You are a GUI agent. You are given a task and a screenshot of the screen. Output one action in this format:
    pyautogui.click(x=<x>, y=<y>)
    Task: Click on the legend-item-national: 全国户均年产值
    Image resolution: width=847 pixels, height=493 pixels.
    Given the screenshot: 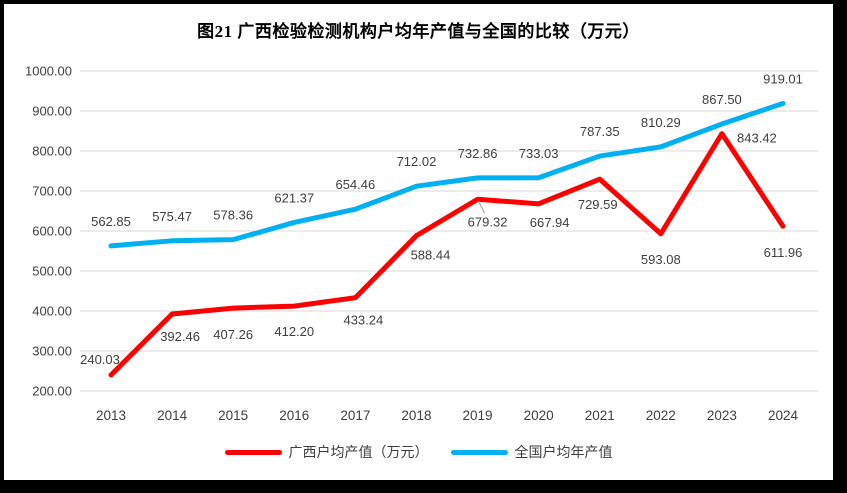 What is the action you would take?
    pyautogui.click(x=531, y=452)
    